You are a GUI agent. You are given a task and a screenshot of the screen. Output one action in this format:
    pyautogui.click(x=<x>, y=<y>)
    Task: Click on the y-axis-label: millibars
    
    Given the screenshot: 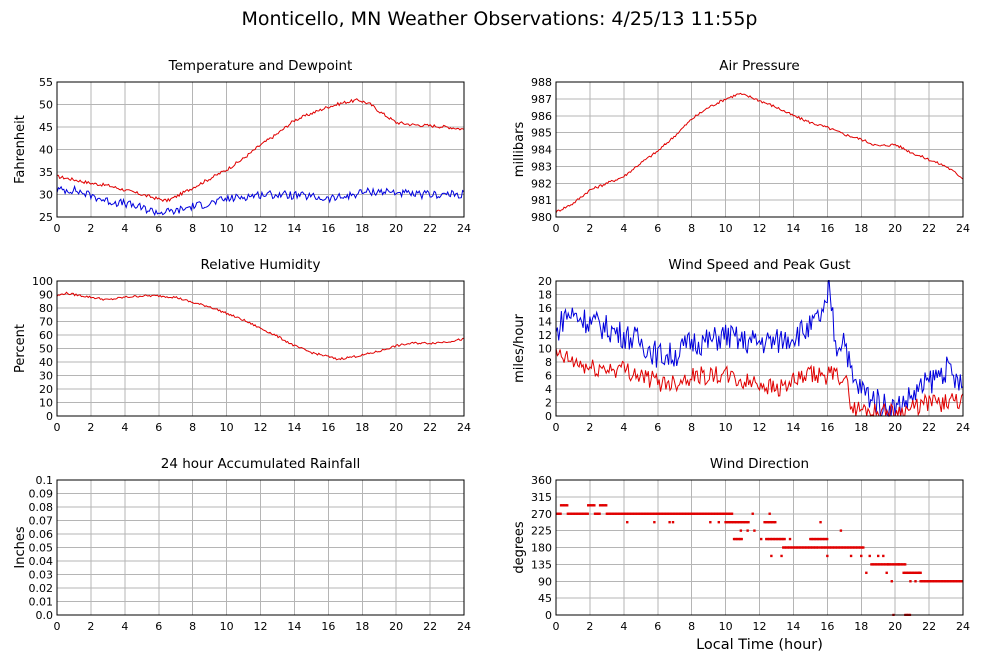 What is the action you would take?
    pyautogui.click(x=519, y=150)
    